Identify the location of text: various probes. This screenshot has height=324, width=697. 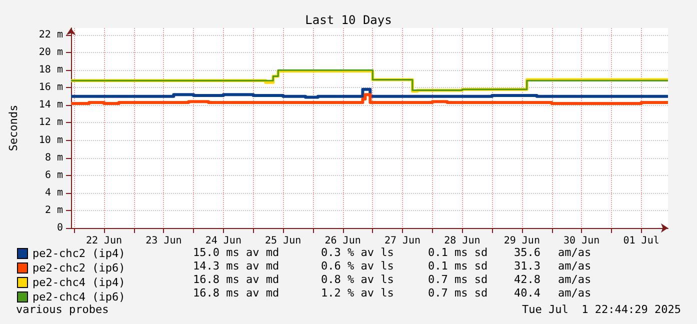
(62, 309).